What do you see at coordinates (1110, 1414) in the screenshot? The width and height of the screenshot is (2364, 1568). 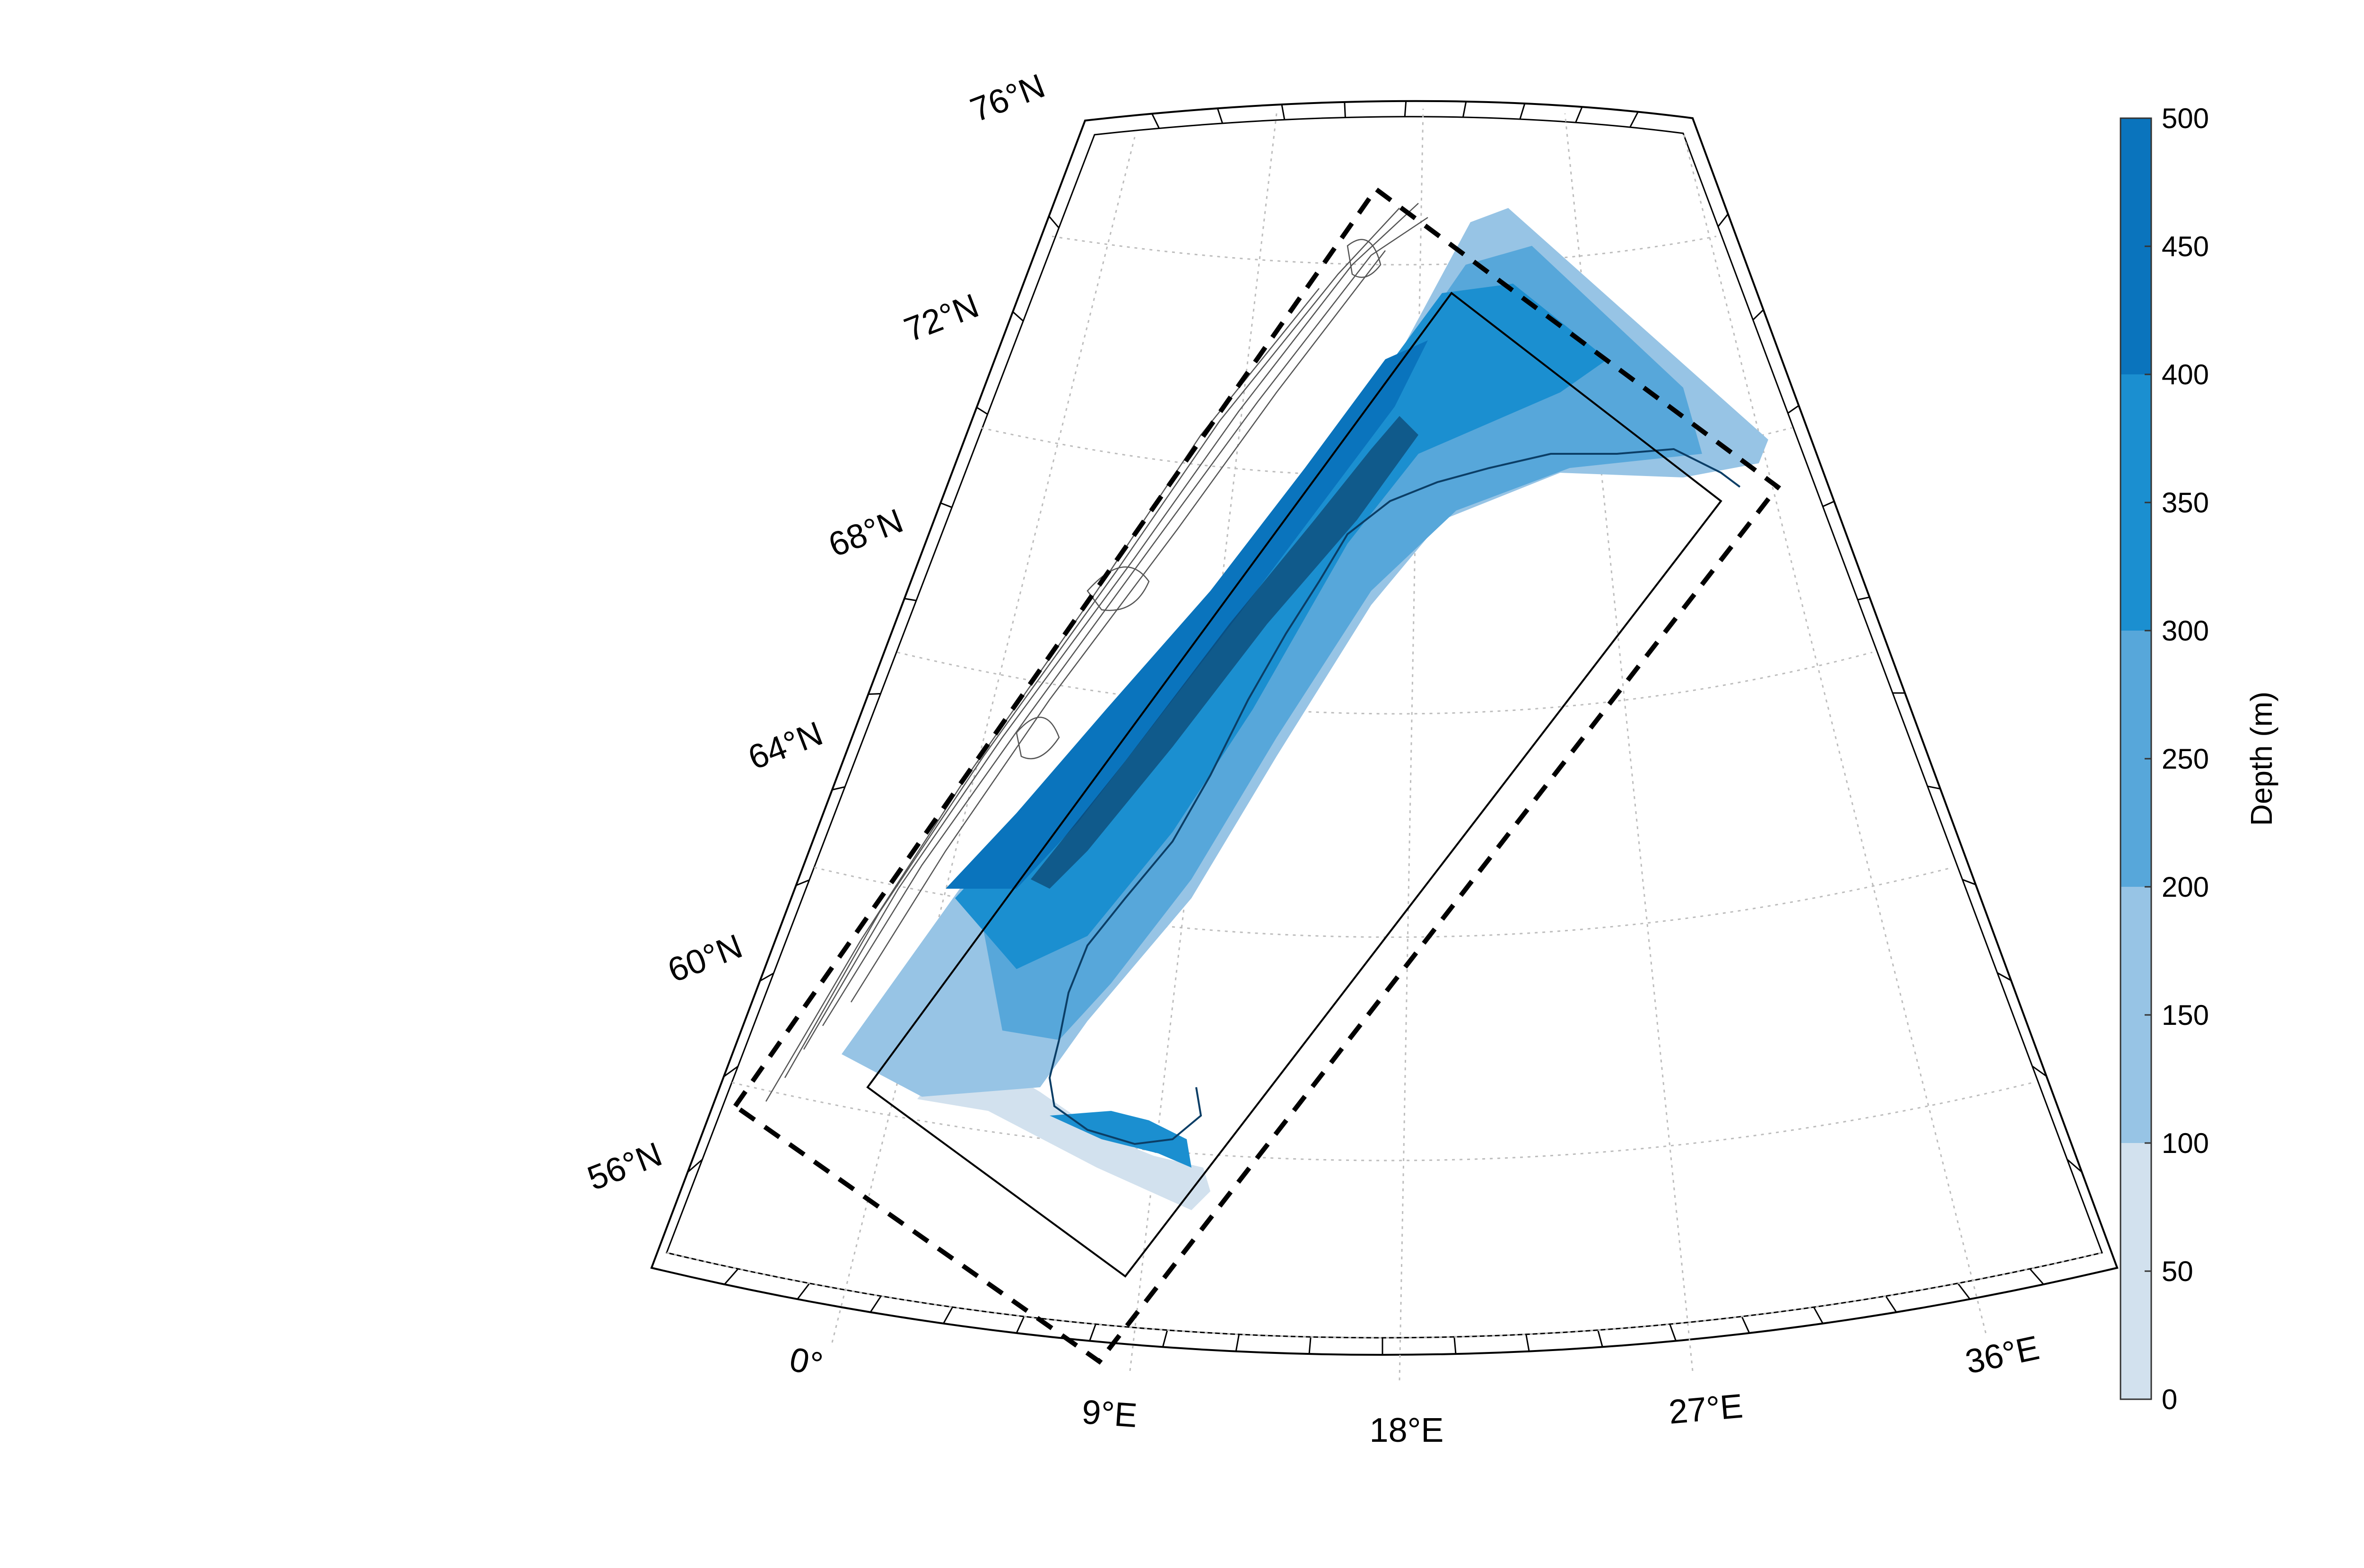 I see `longitude-label: 9°E` at bounding box center [1110, 1414].